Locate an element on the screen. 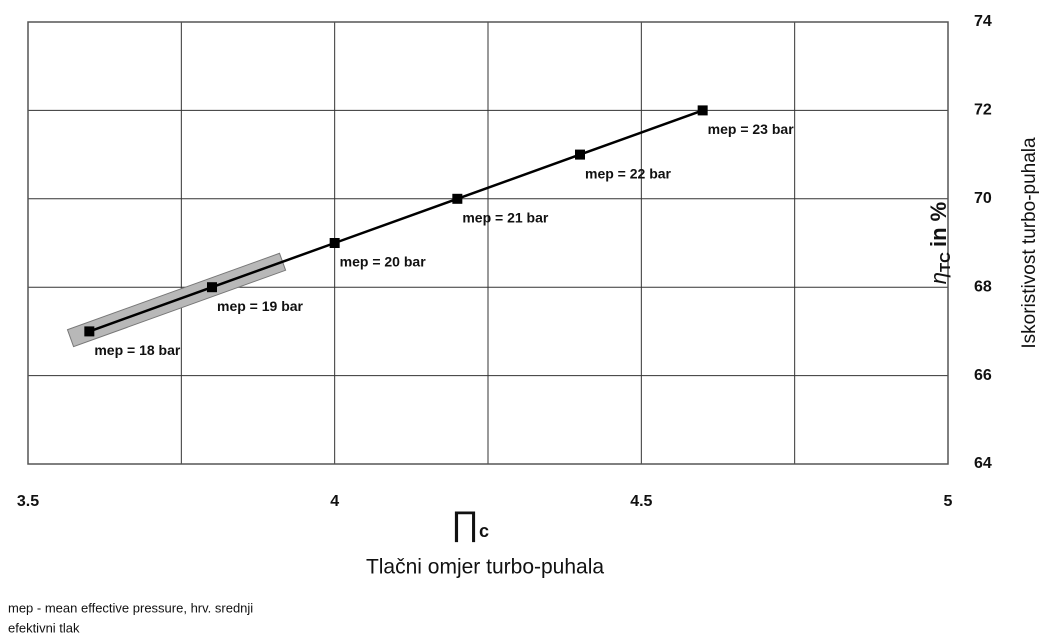 Image resolution: width=1050 pixels, height=639 pixels. point-label: mep = 20 bar is located at coordinates (383, 262).